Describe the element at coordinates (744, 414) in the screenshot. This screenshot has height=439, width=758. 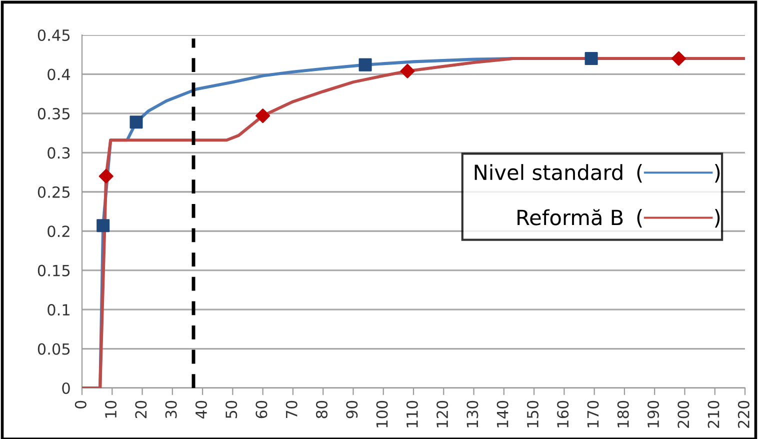
I see `x-tick-label: 220` at that location.